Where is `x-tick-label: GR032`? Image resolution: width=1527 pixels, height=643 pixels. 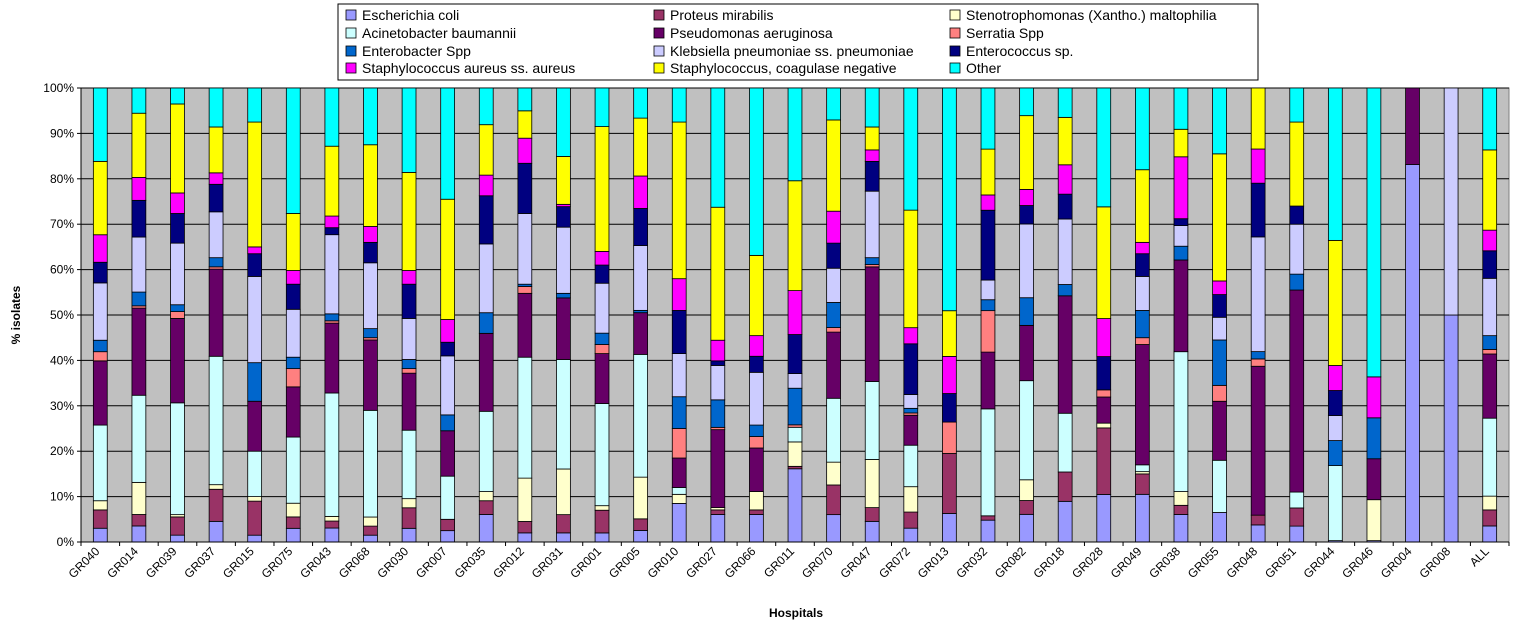
x-tick-label: GR032 is located at coordinates (971, 562).